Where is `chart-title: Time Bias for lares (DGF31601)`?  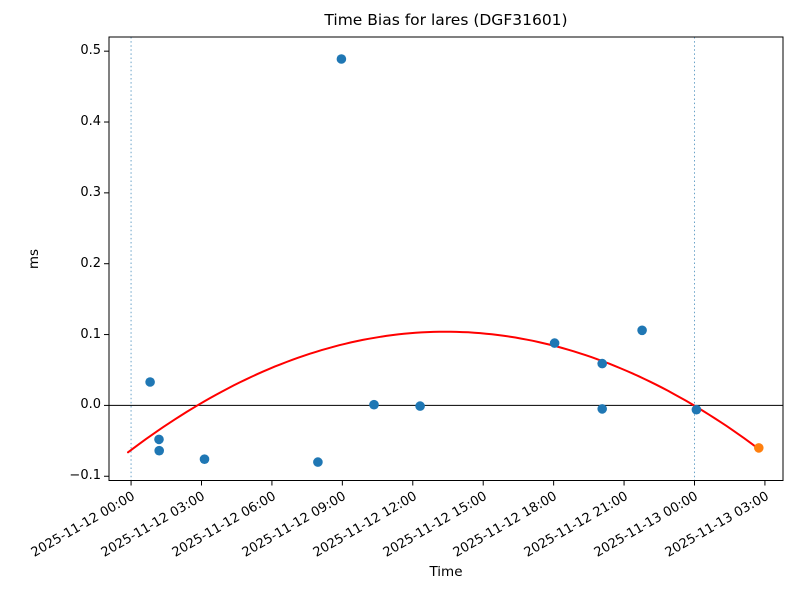 chart-title: Time Bias for lares (DGF31601) is located at coordinates (446, 20).